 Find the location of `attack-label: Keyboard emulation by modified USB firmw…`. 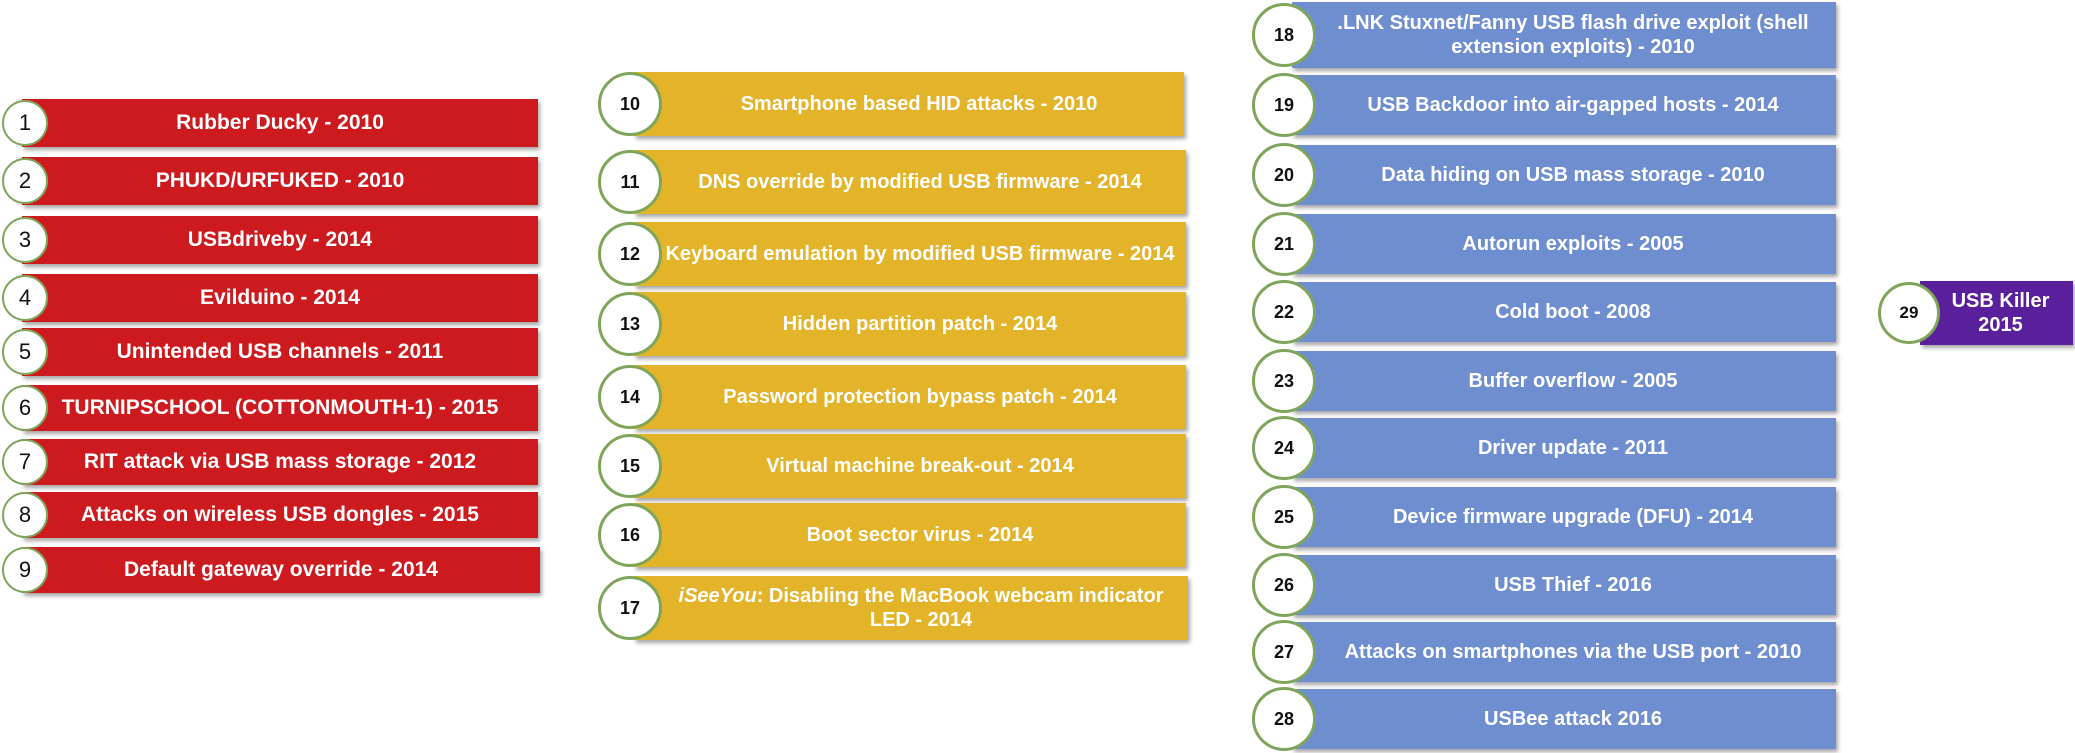

attack-label: Keyboard emulation by modified USB firmw… is located at coordinates (910, 254).